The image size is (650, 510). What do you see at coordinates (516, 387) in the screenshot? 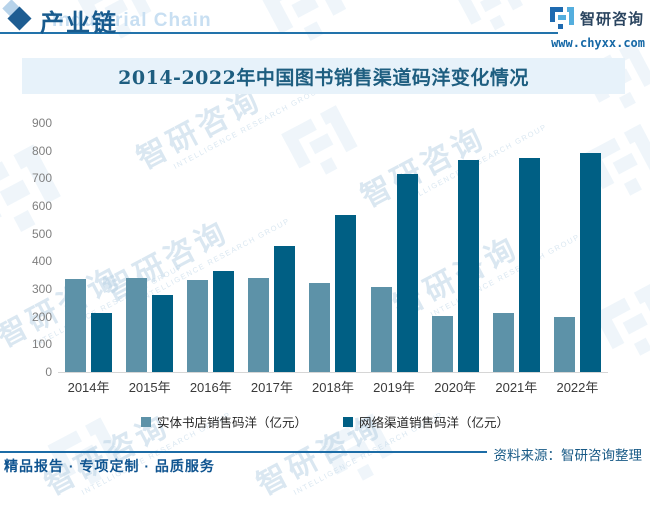
I see `x-tick-label: 2021年` at bounding box center [516, 387].